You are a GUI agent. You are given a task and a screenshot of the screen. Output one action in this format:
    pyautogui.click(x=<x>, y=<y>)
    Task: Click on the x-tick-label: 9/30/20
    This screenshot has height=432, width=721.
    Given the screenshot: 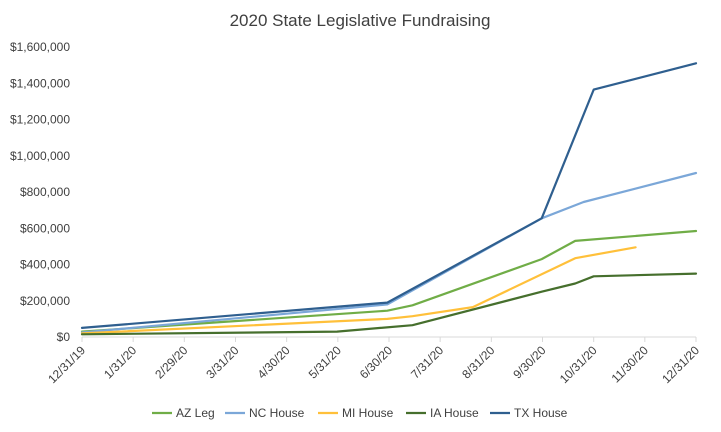 What is the action you would take?
    pyautogui.click(x=529, y=362)
    